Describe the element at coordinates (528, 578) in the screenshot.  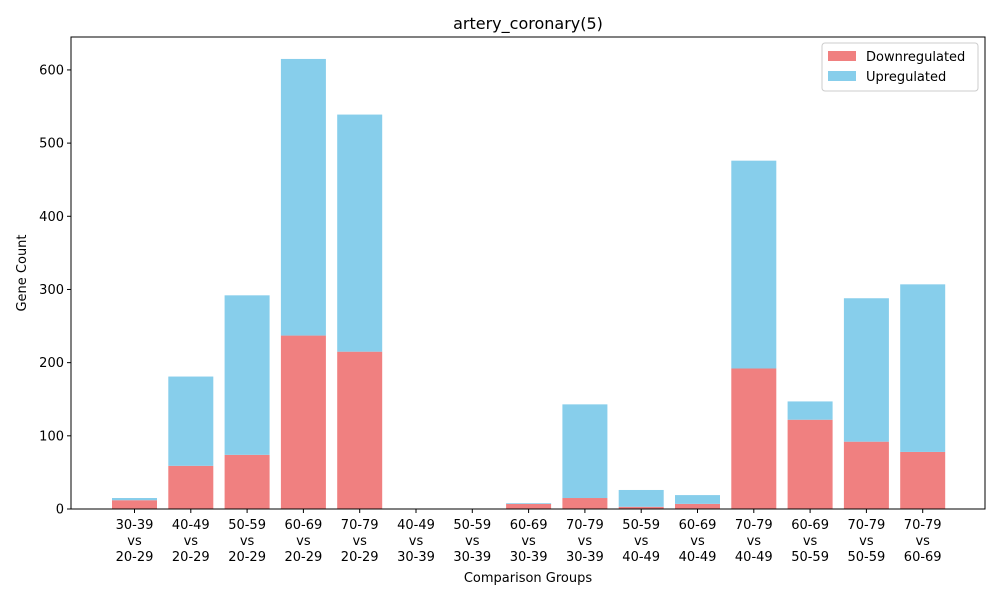
I see `x-axis-title: Comparison Groups` at that location.